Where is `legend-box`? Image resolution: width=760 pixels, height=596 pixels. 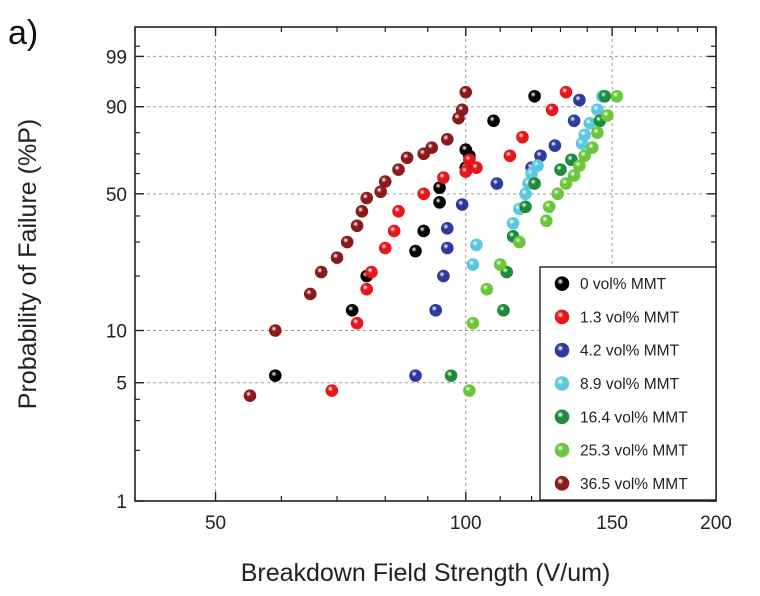
legend-box is located at coordinates (628, 383).